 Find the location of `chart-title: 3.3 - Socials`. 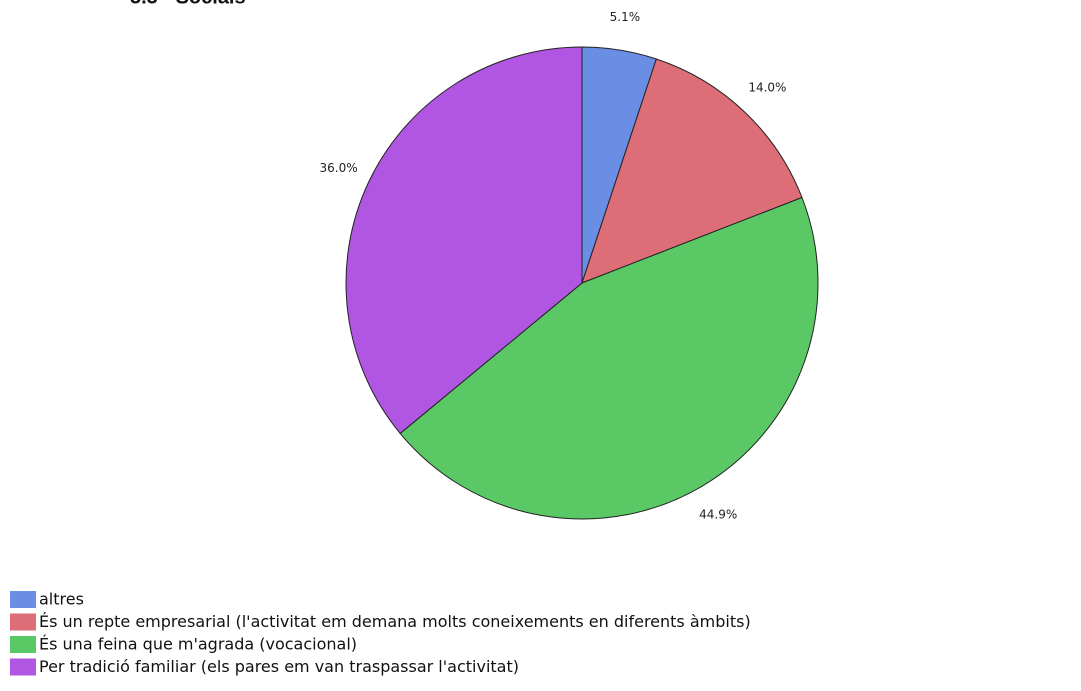

chart-title: 3.3 - Socials is located at coordinates (188, 4).